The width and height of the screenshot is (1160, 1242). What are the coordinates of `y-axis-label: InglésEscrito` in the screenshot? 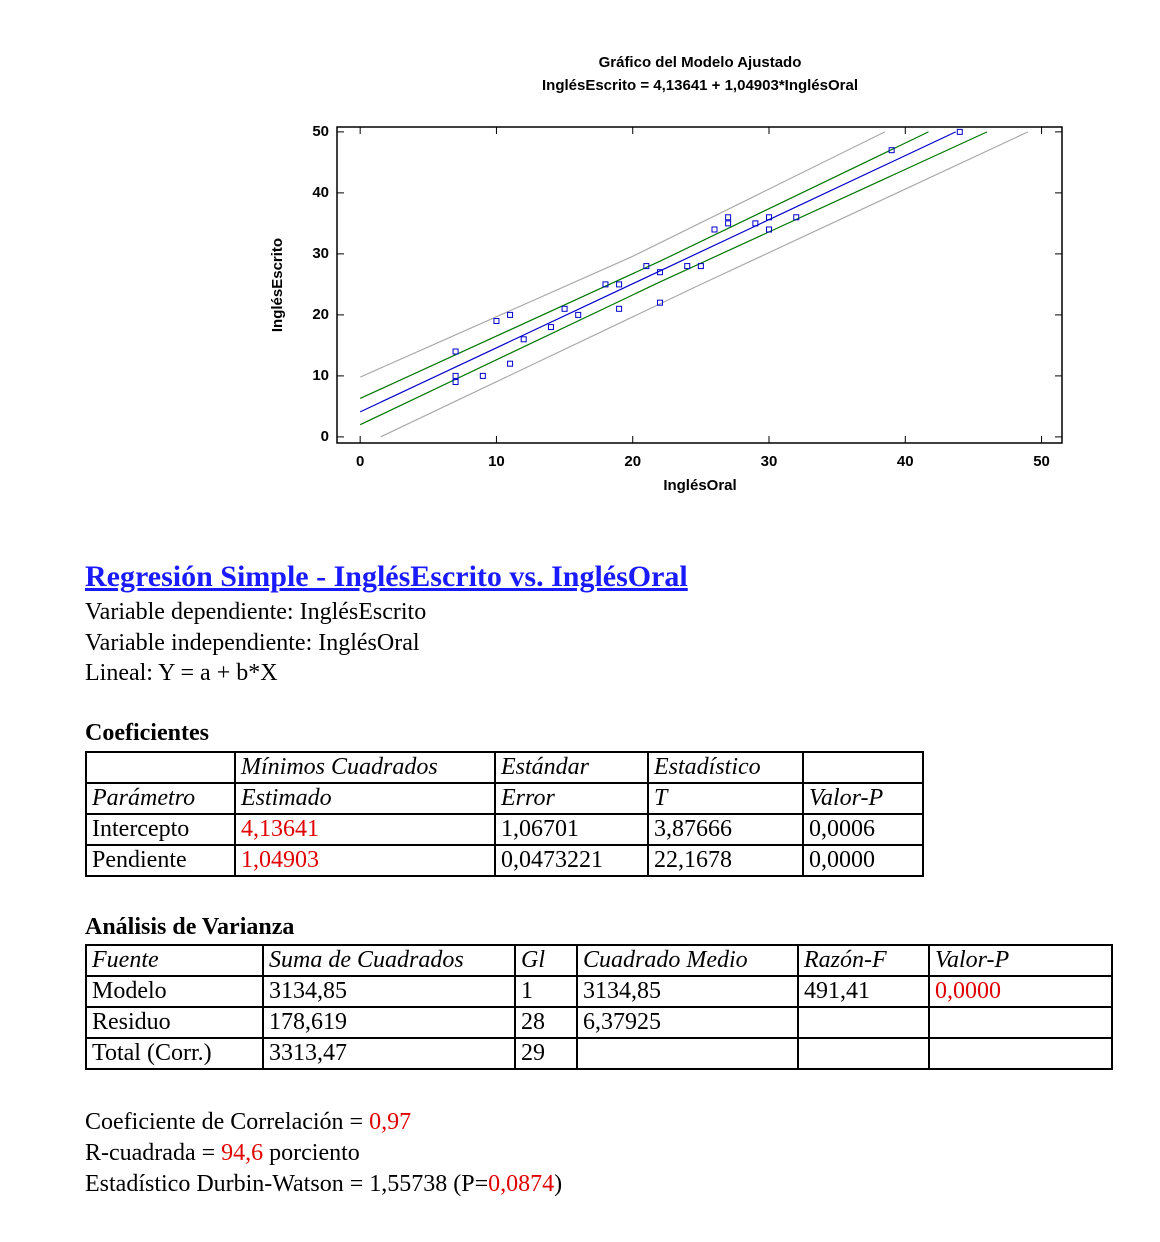 It's located at (277, 285).